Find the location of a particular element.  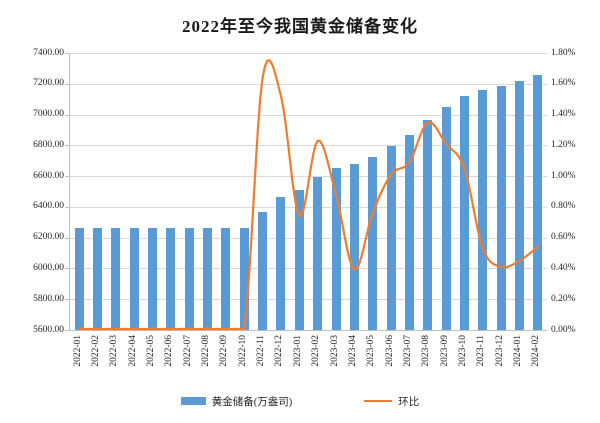

x-axis-label: 2022-09 is located at coordinates (224, 351).